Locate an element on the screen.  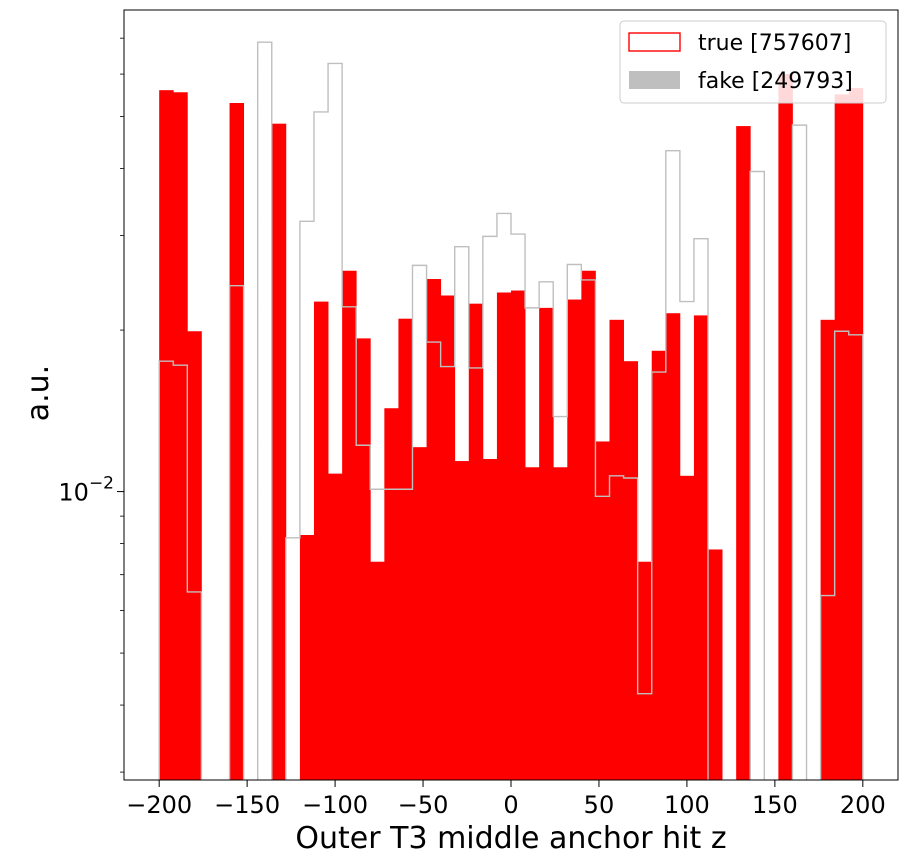
x-tick-label: −100 is located at coordinates (335, 805).